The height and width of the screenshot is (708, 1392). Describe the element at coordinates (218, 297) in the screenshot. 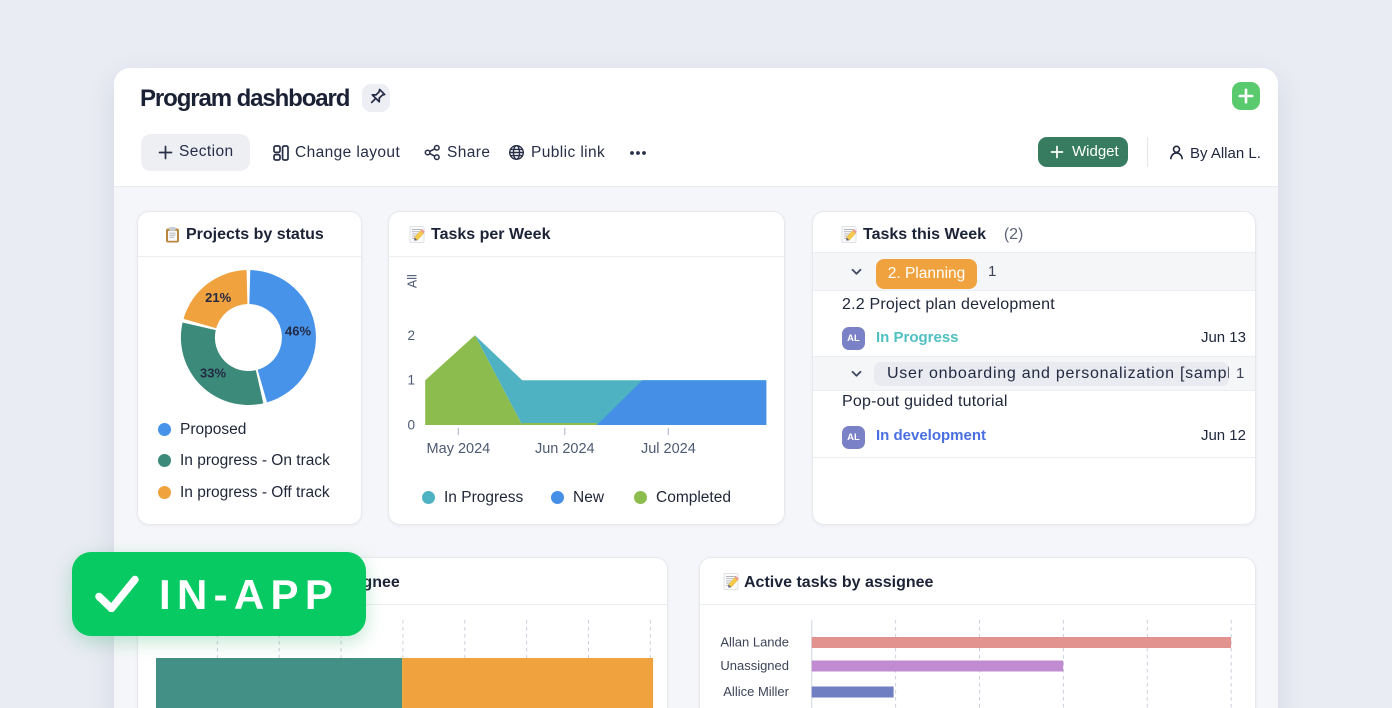

I see `svg-text: 21%` at that location.